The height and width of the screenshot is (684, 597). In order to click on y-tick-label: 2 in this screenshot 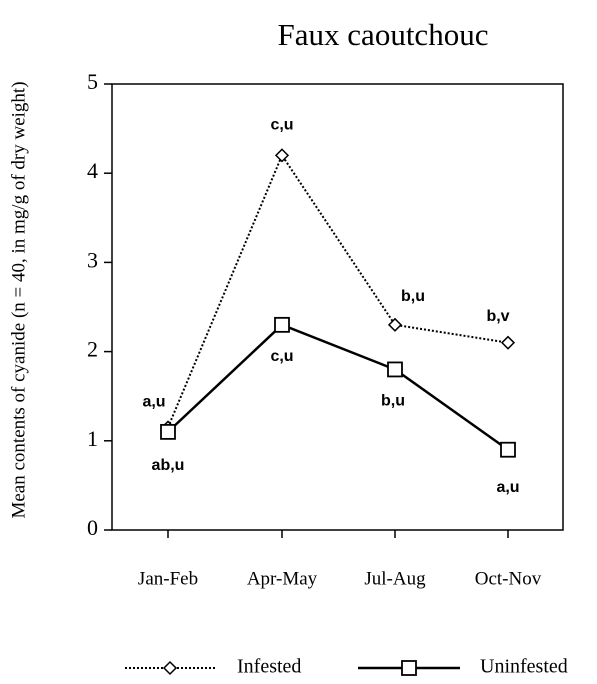, I will do `click(92, 349)`.